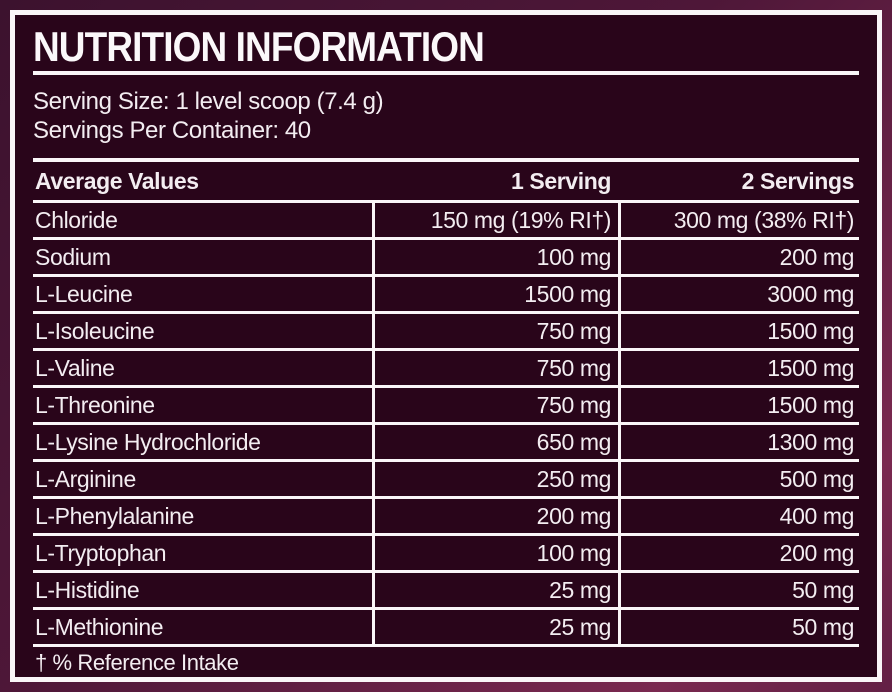 The height and width of the screenshot is (692, 892). I want to click on row-2-servings-value: 500 mg, so click(738, 479).